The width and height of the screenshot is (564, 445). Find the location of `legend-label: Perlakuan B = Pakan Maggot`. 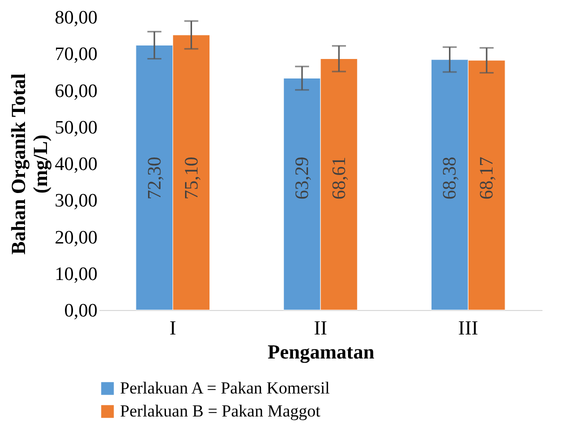

legend-label: Perlakuan B = Pakan Maggot is located at coordinates (220, 411).